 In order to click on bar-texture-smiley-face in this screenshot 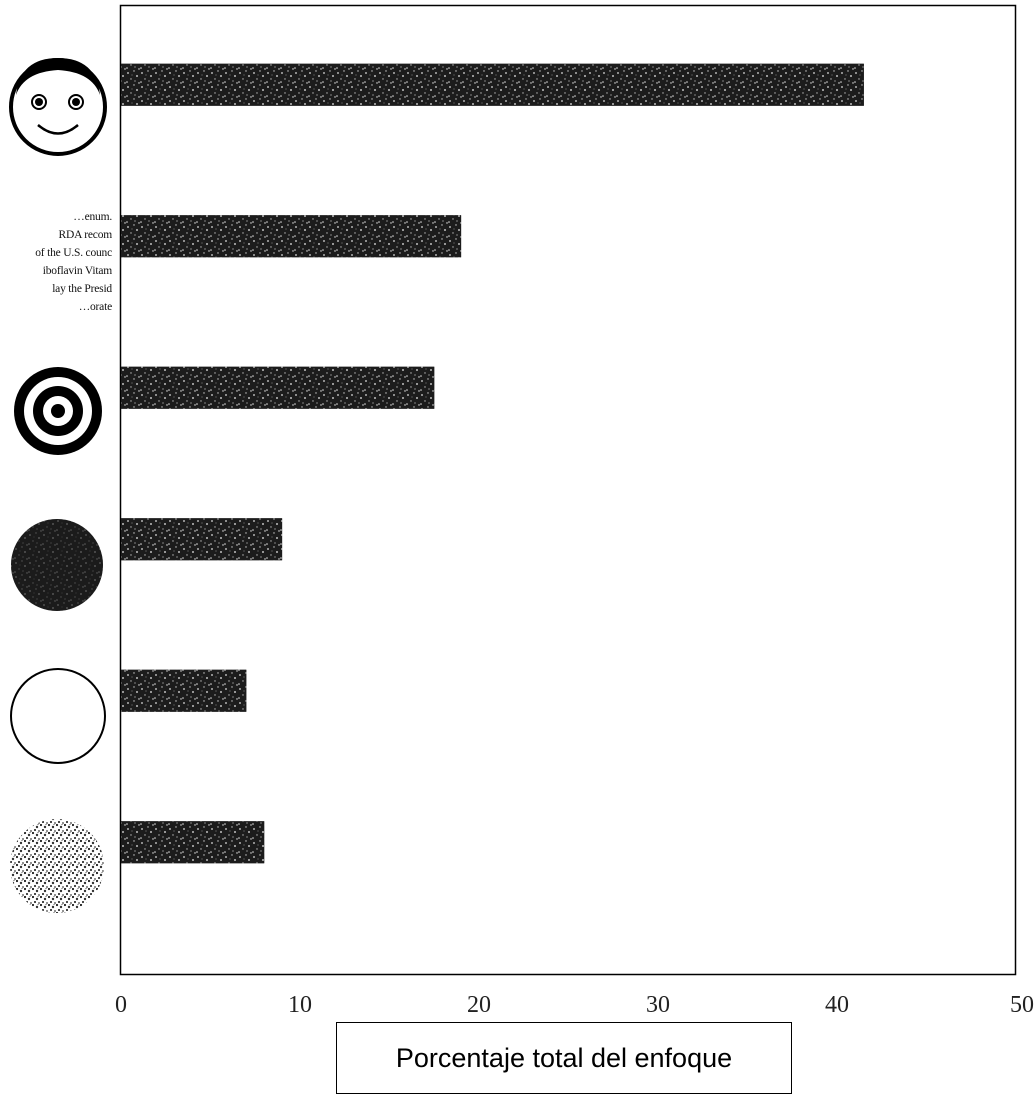, I will do `click(492, 85)`.